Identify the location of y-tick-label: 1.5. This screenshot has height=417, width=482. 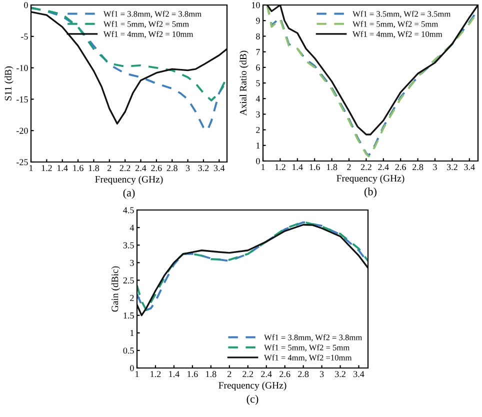
(129, 315).